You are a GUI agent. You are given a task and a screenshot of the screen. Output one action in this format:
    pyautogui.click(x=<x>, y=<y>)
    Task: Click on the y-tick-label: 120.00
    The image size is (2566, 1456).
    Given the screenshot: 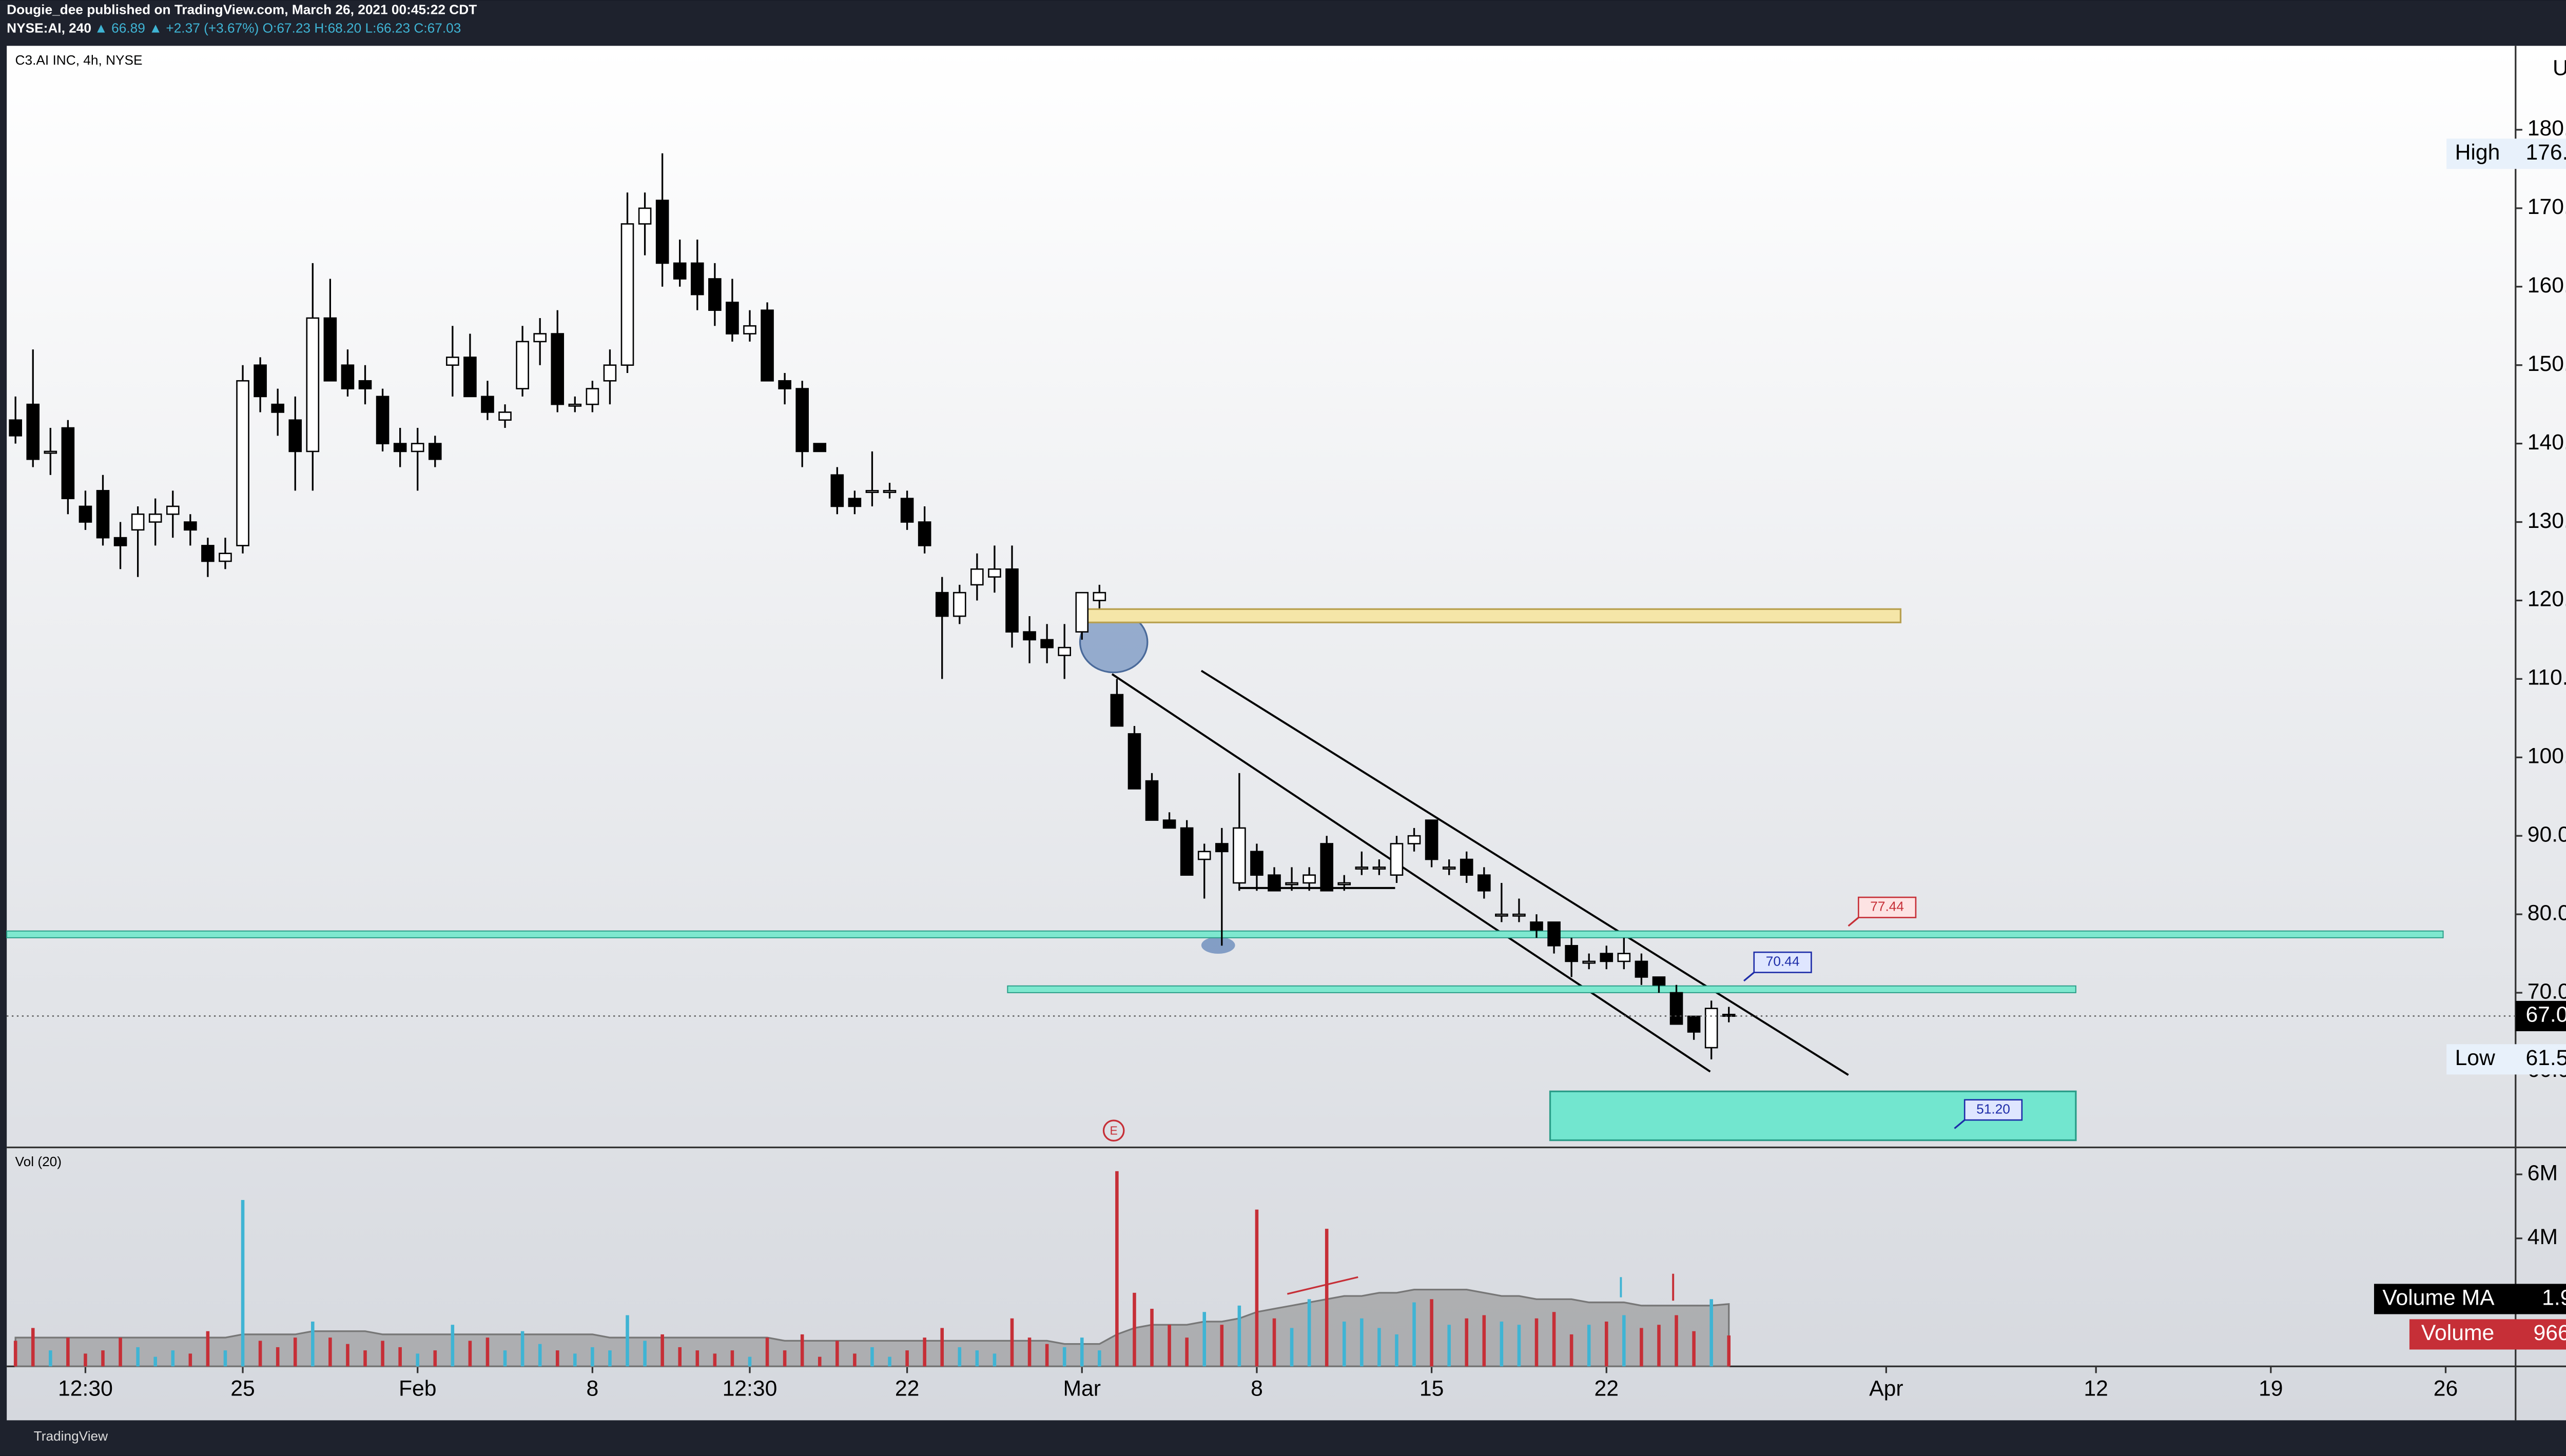 What is the action you would take?
    pyautogui.click(x=2547, y=599)
    